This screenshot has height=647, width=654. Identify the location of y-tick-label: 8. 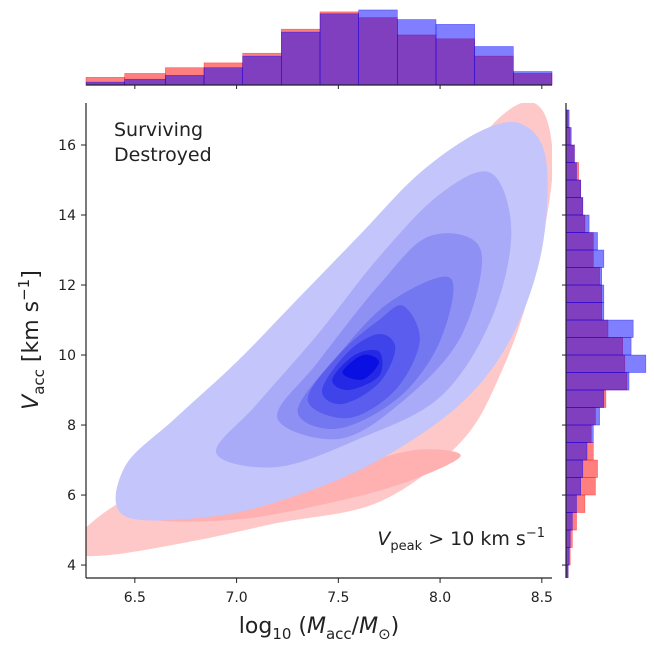
(71, 426).